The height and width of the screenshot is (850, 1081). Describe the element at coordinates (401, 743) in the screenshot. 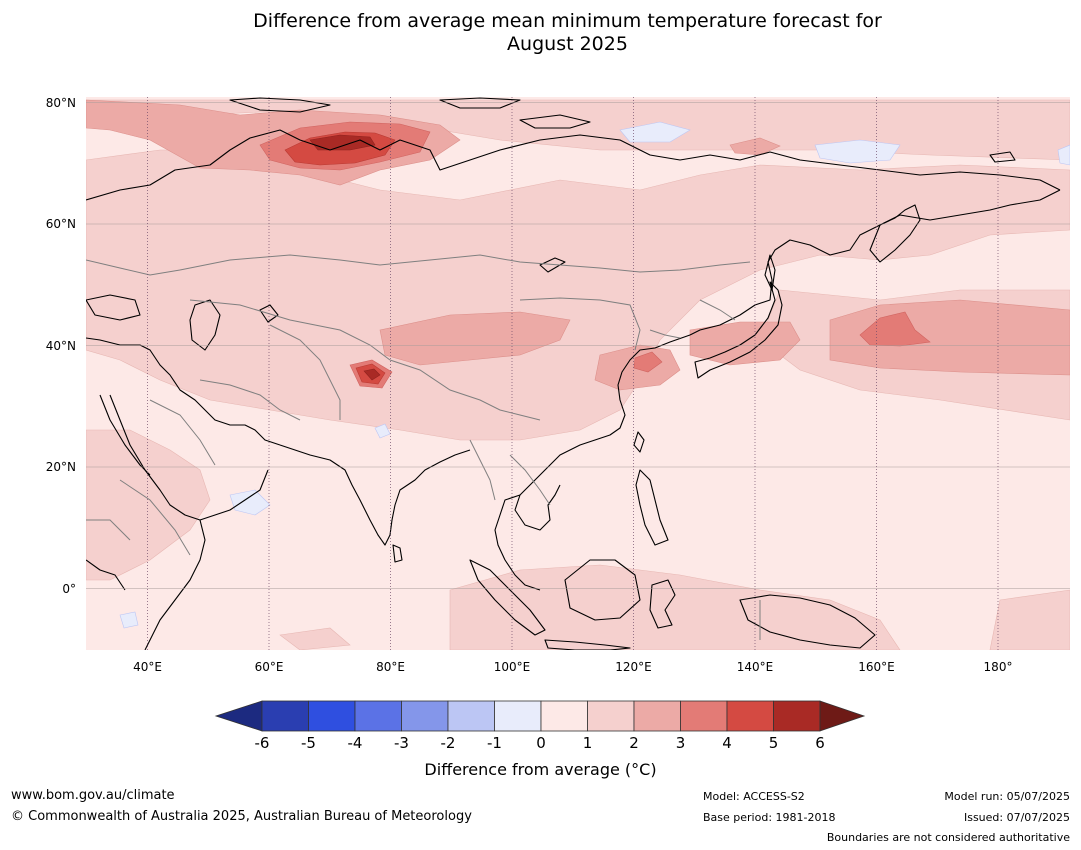

I see `colorbar-tick-label: -3` at that location.